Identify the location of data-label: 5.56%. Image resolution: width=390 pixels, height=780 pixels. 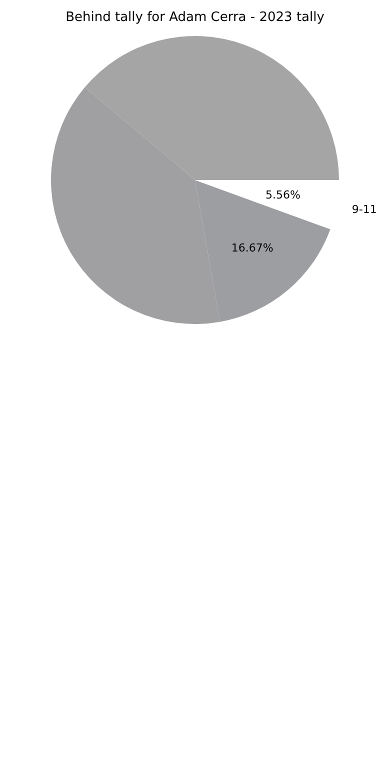
(282, 195).